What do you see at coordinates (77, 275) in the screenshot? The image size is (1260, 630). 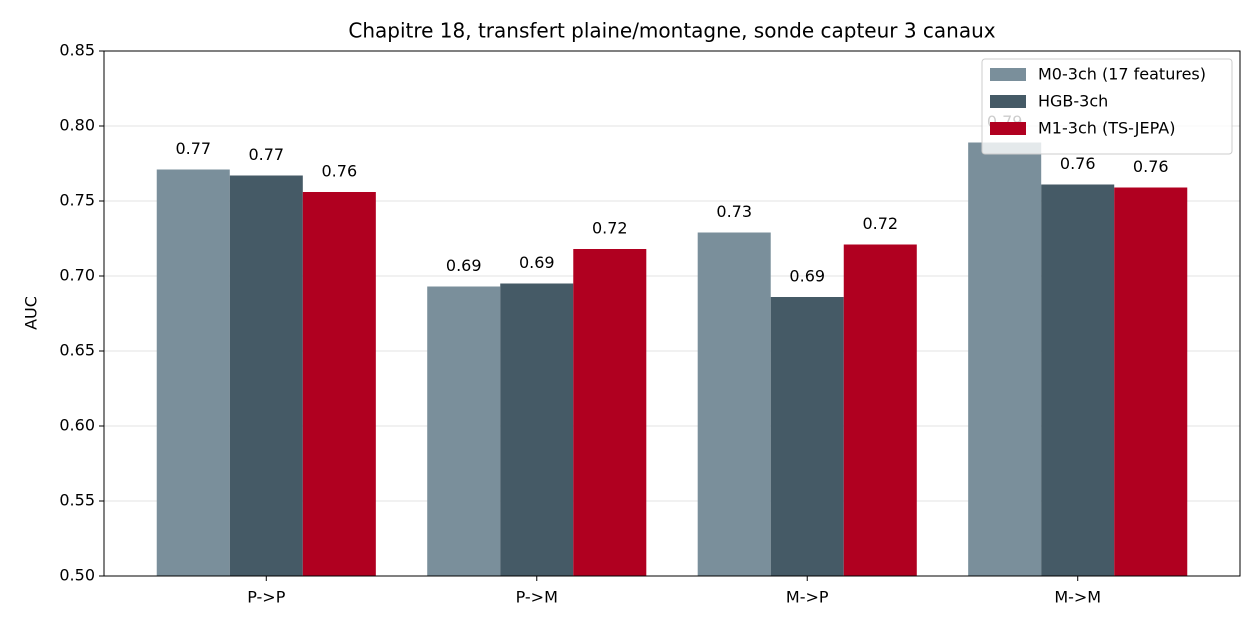 I see `y-tick-label: 0.70` at bounding box center [77, 275].